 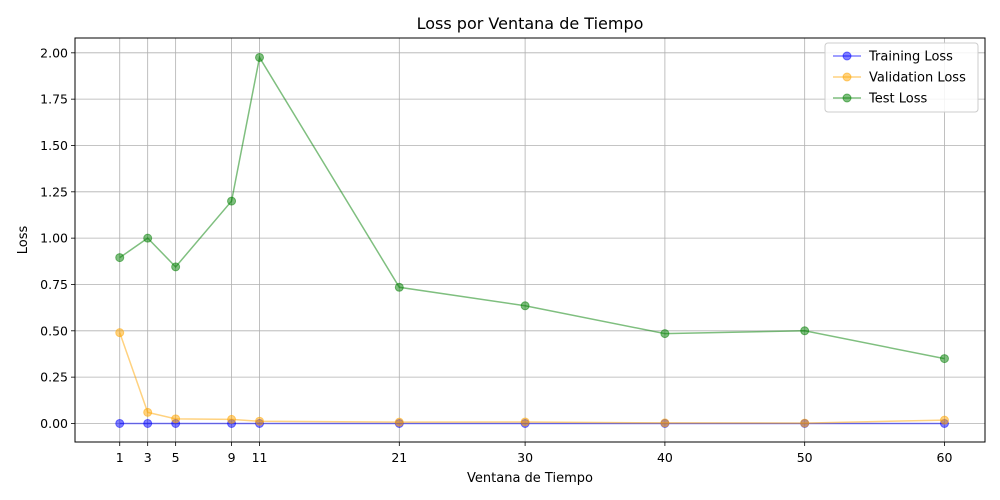 I want to click on y-tick-label: 2.00, so click(x=54, y=52).